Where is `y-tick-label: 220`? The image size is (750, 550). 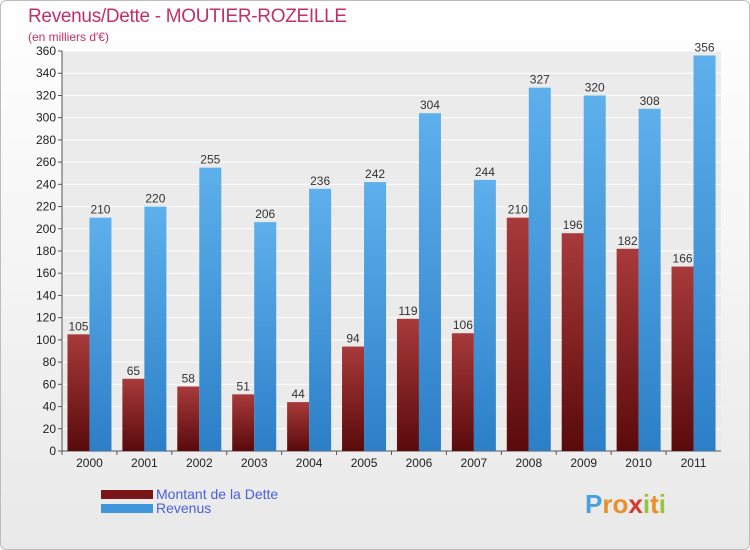
y-tick-label: 220 is located at coordinates (46, 207).